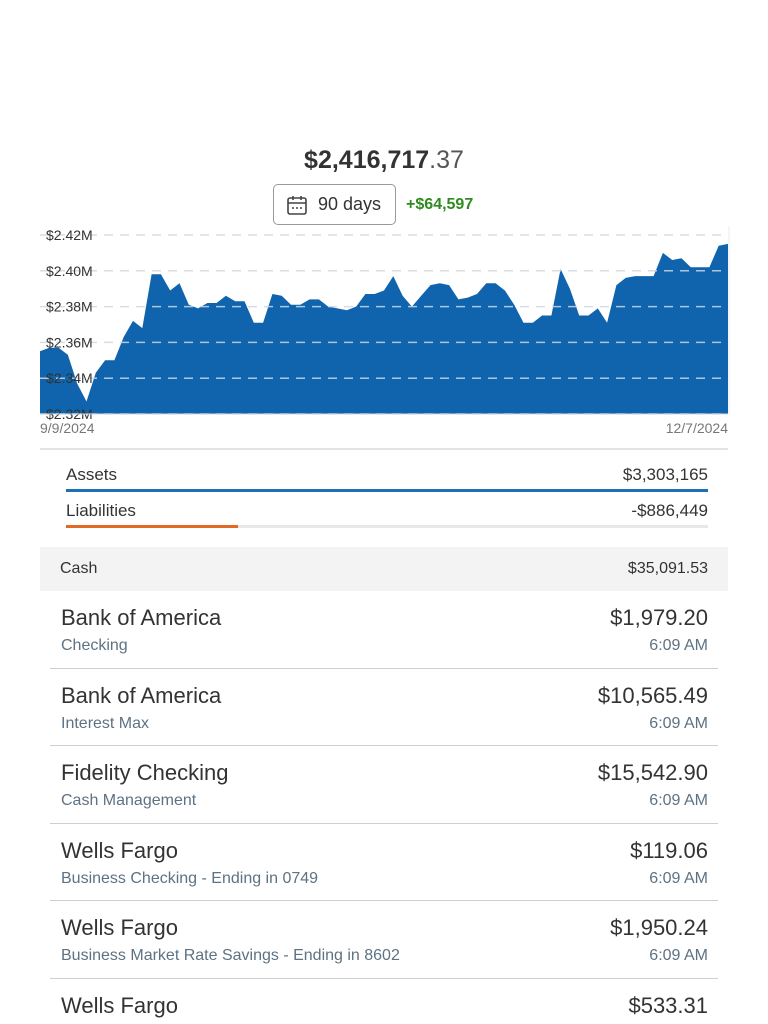 This screenshot has width=768, height=1024. I want to click on range-row: 90 days +$64,597, so click(373, 204).